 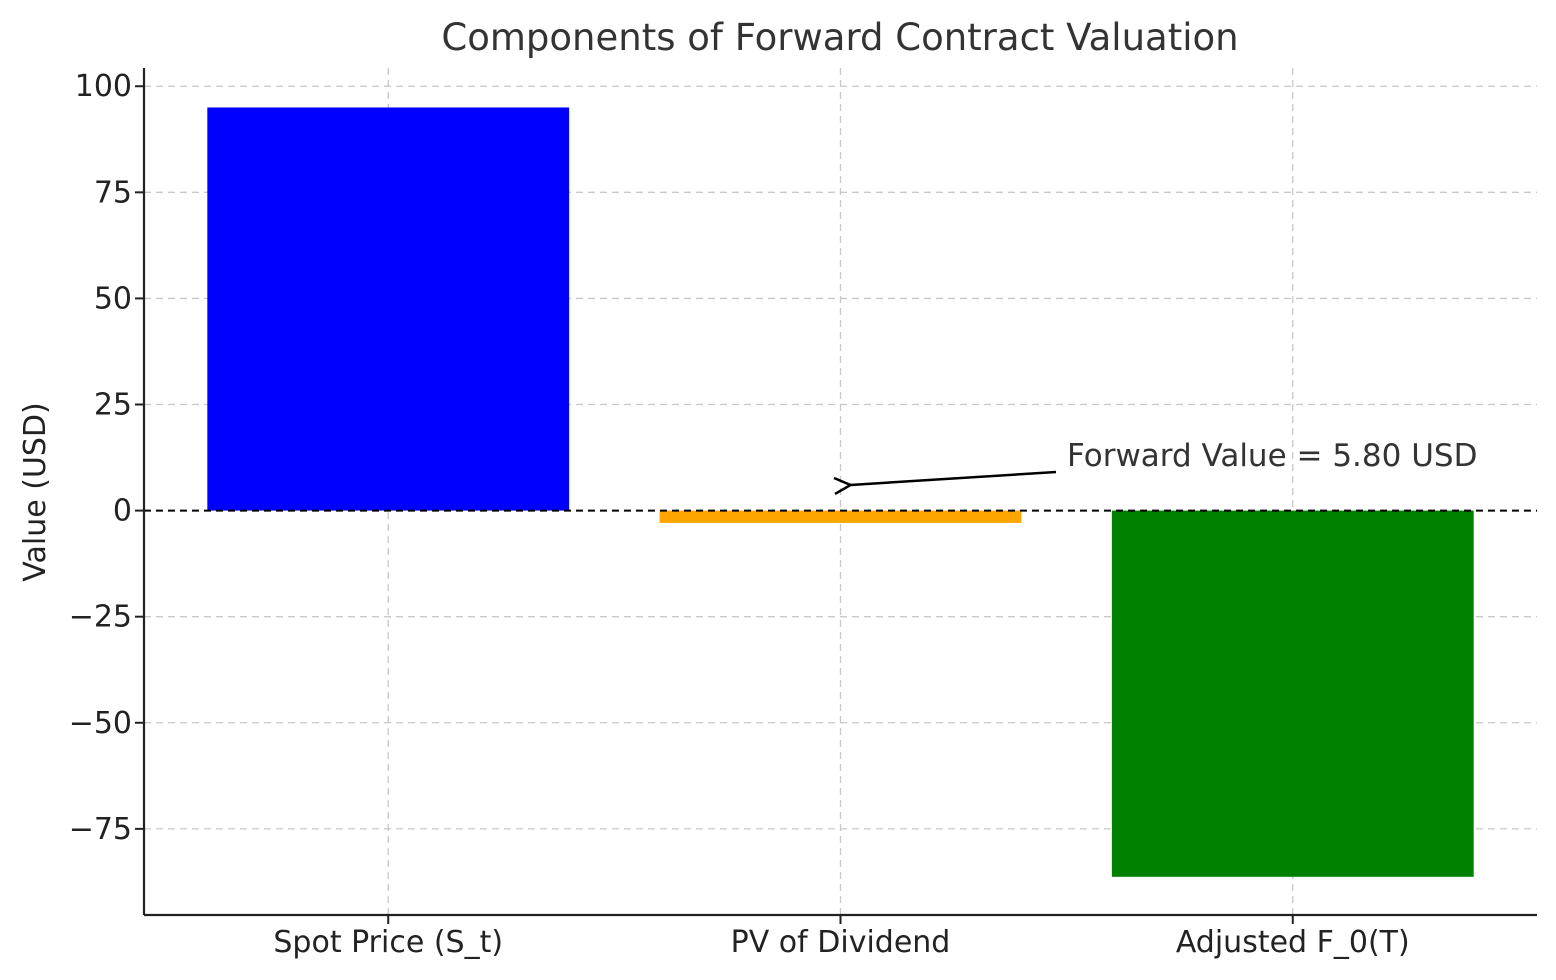 I want to click on y-tick-label: 75, so click(x=113, y=192).